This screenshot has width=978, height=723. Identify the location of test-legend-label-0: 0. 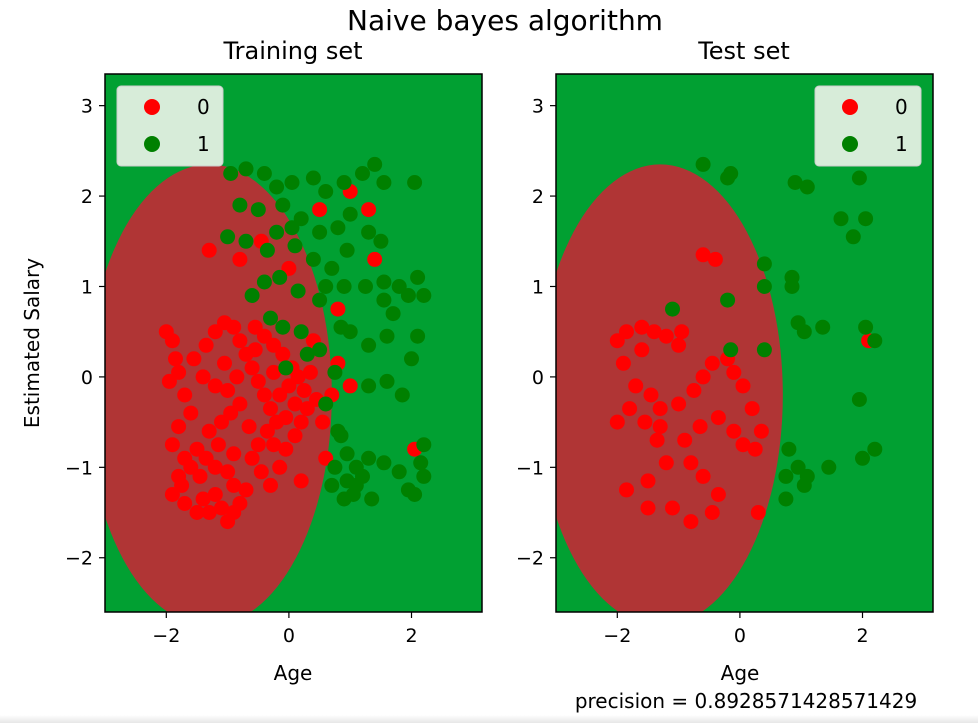
(901, 107).